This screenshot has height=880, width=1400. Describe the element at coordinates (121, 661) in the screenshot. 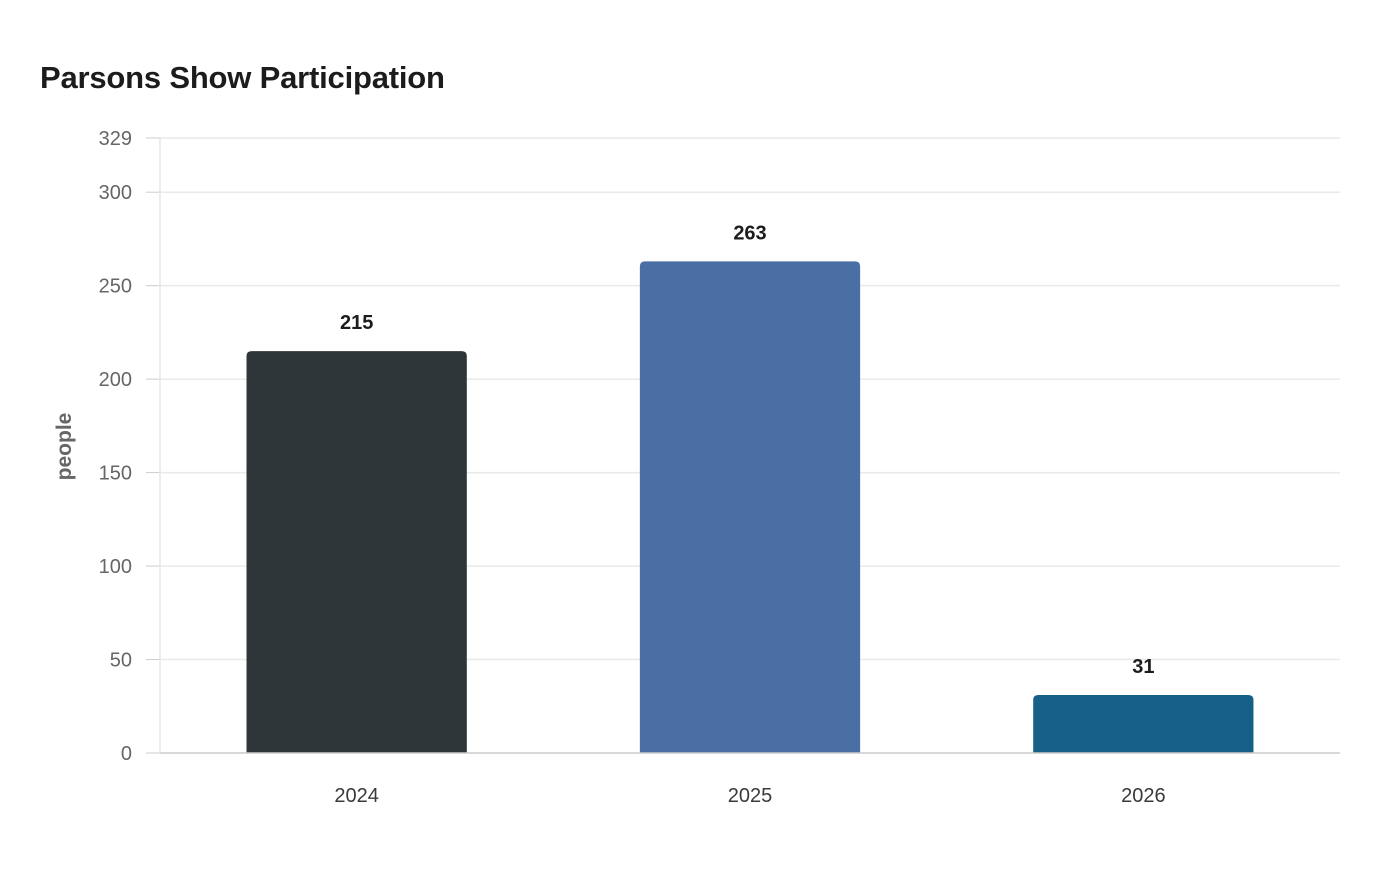

I see `y-tick-label: 50` at that location.